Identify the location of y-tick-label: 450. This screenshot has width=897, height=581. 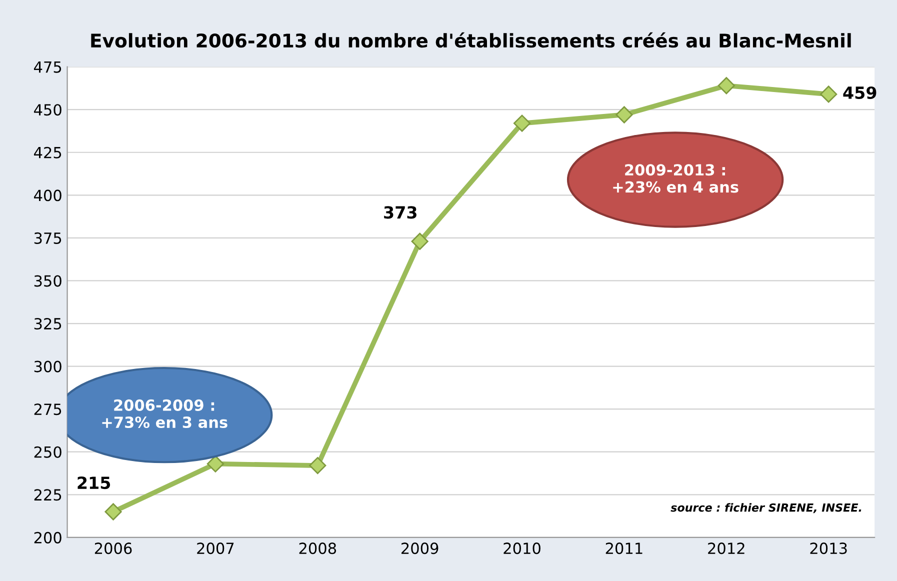
(48, 110).